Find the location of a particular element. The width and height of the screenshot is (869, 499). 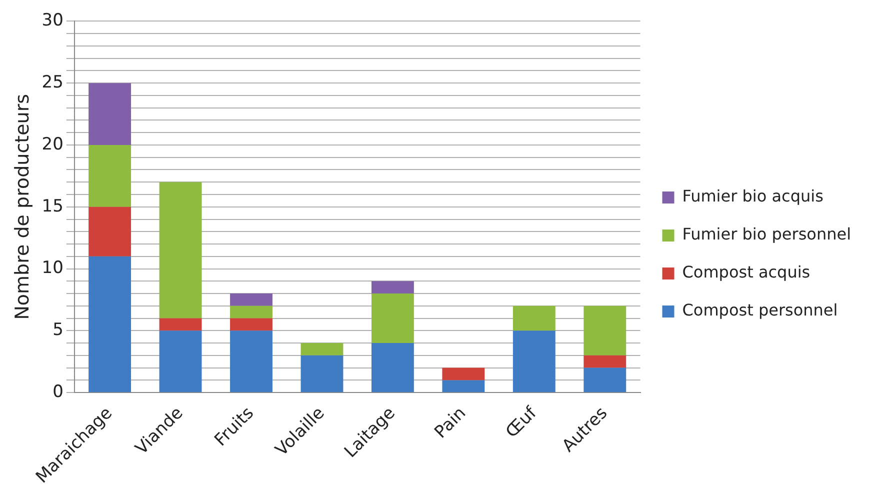

y-tick-label: 20 is located at coordinates (53, 144).